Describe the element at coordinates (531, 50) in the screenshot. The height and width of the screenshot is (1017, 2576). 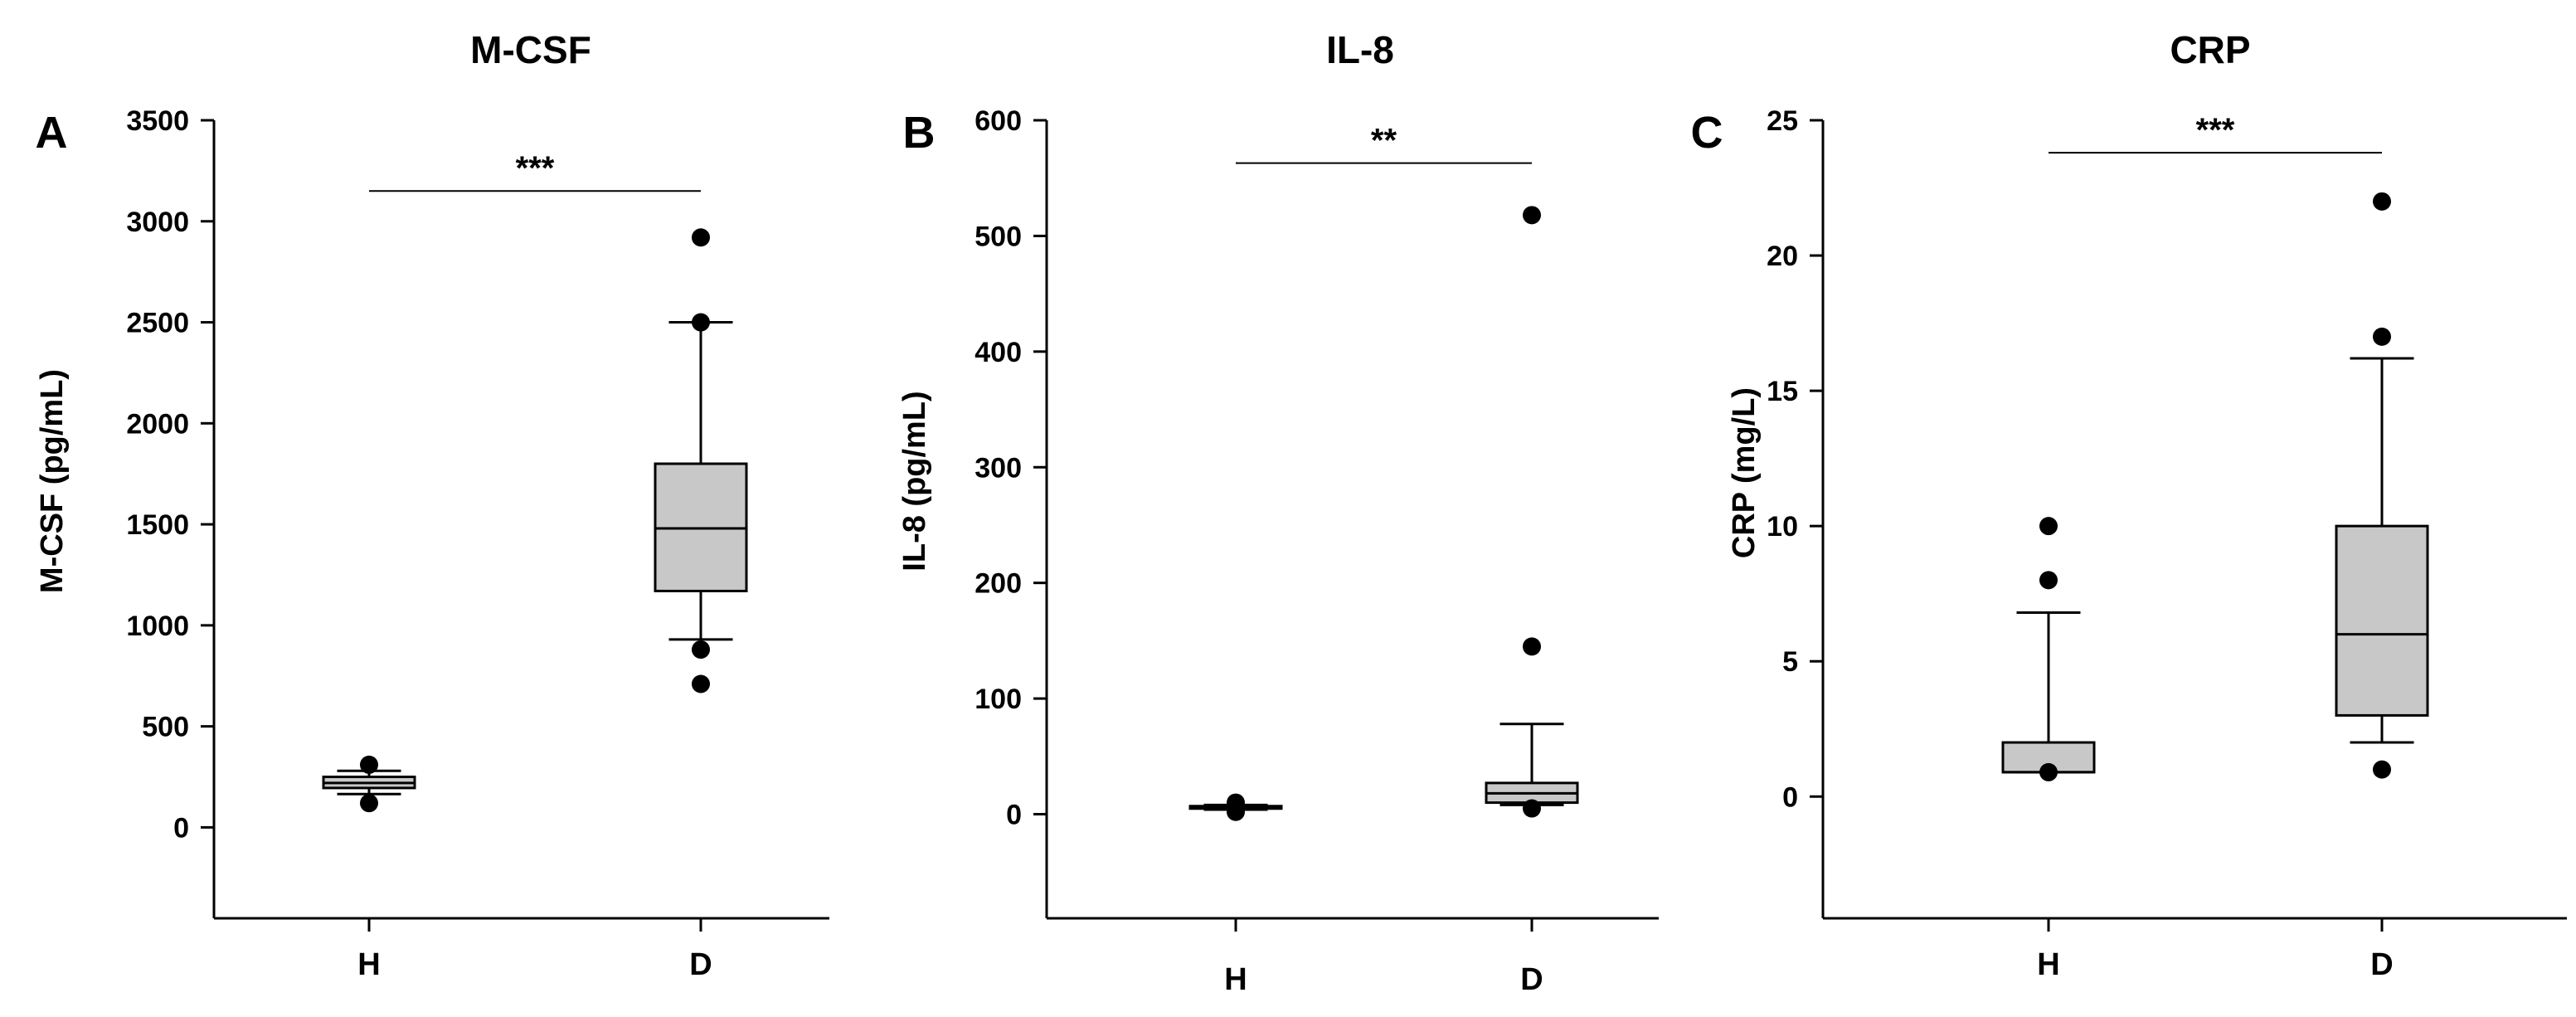
I see `panel-title: M-CSF` at that location.